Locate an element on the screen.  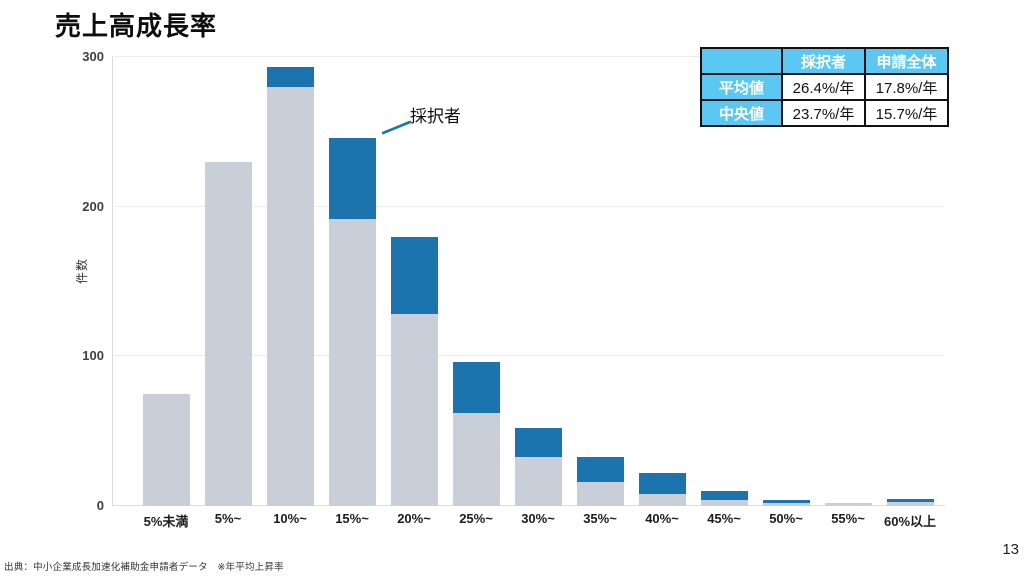
y-axis-ticks: 0 100 200 300 is located at coordinates (52, 281).